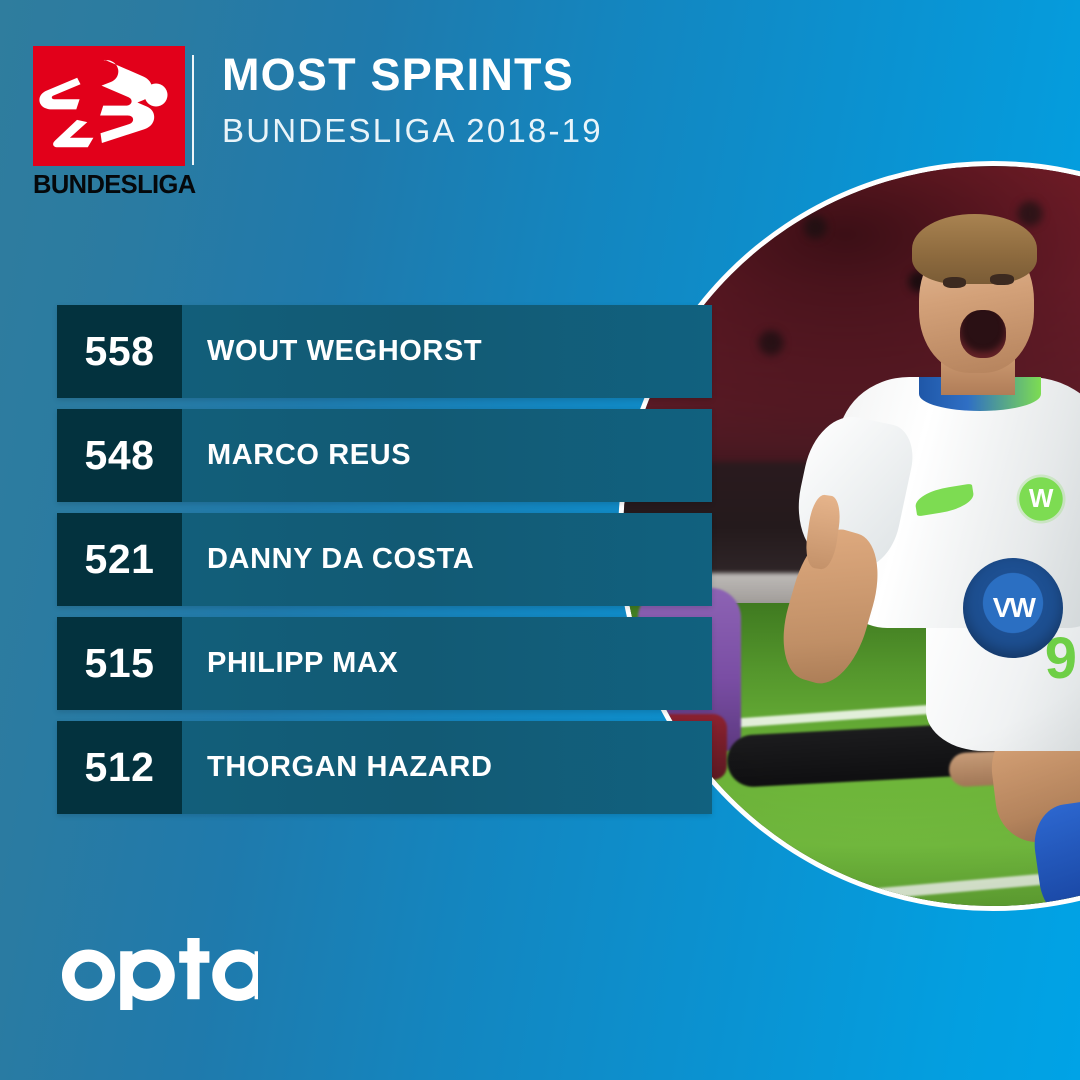 The image size is (1080, 1080). Describe the element at coordinates (974, 249) in the screenshot. I see `player-hair` at that location.